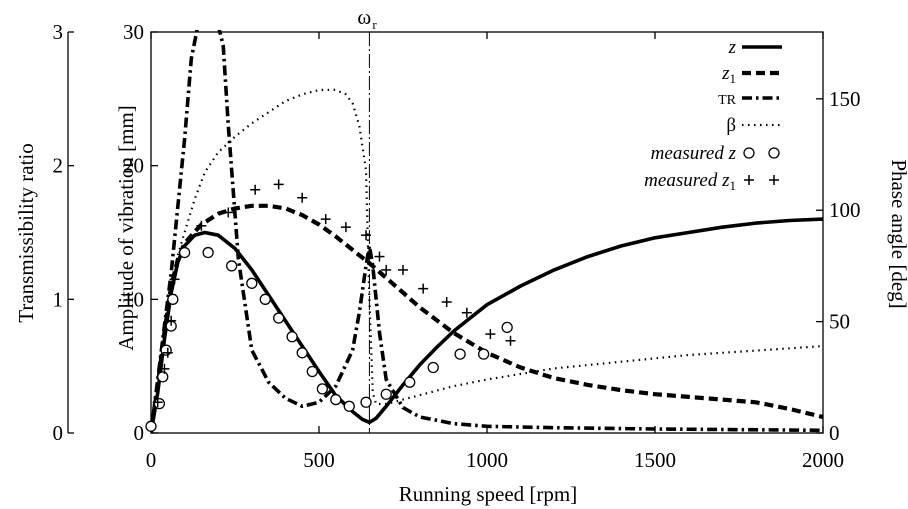 The image size is (908, 509). Describe the element at coordinates (58, 433) in the screenshot. I see `tr-tick-label: 0` at that location.